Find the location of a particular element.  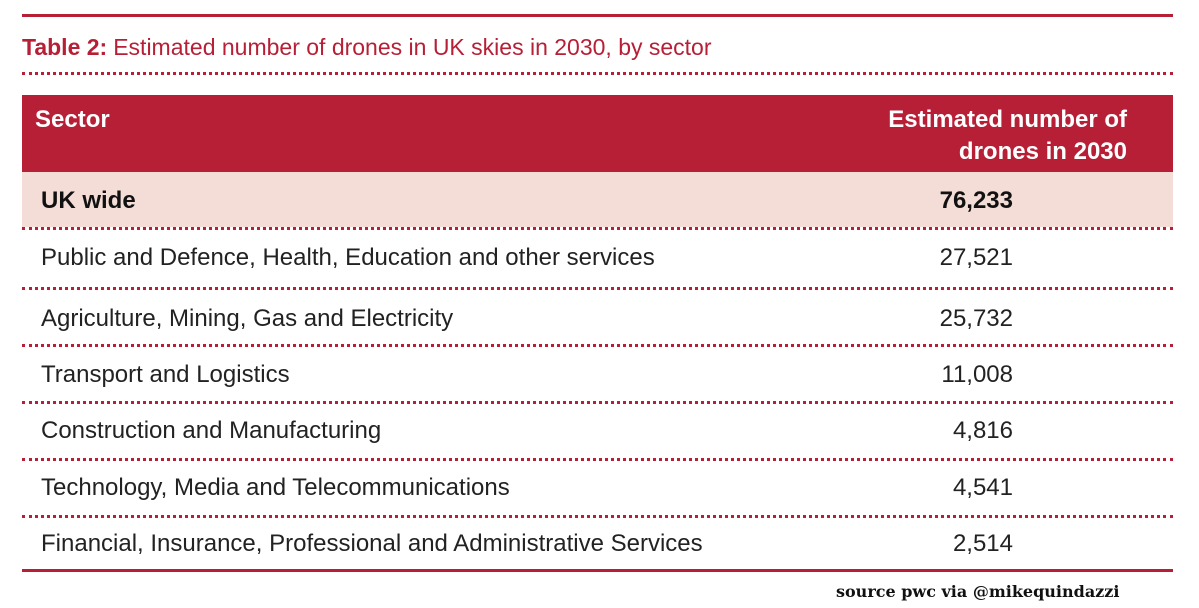

table-row: Transport and Logistics 11,008 is located at coordinates (597, 374).